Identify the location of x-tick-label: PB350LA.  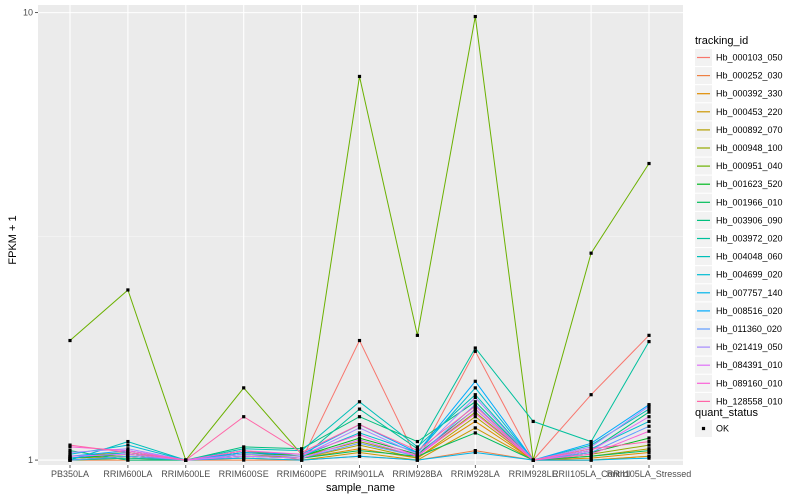
(70, 474).